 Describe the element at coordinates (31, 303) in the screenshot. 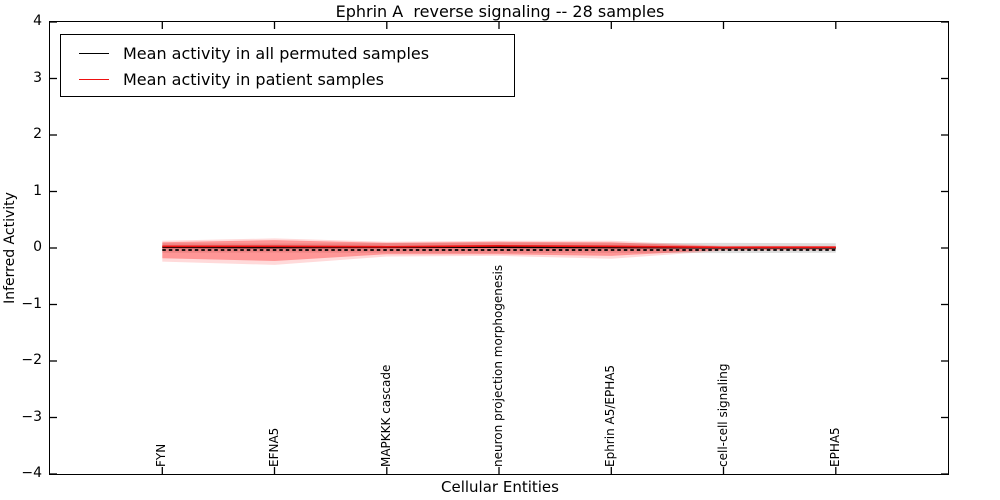

I see `y-tick-label-−1: −1` at that location.